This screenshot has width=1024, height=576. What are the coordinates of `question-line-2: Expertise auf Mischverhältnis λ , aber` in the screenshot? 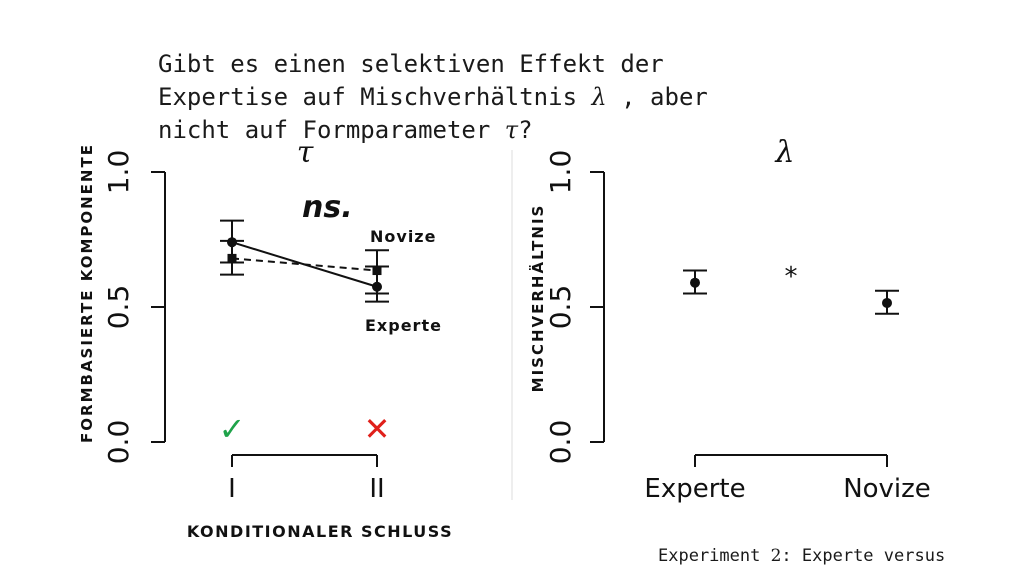 It's located at (433, 97).